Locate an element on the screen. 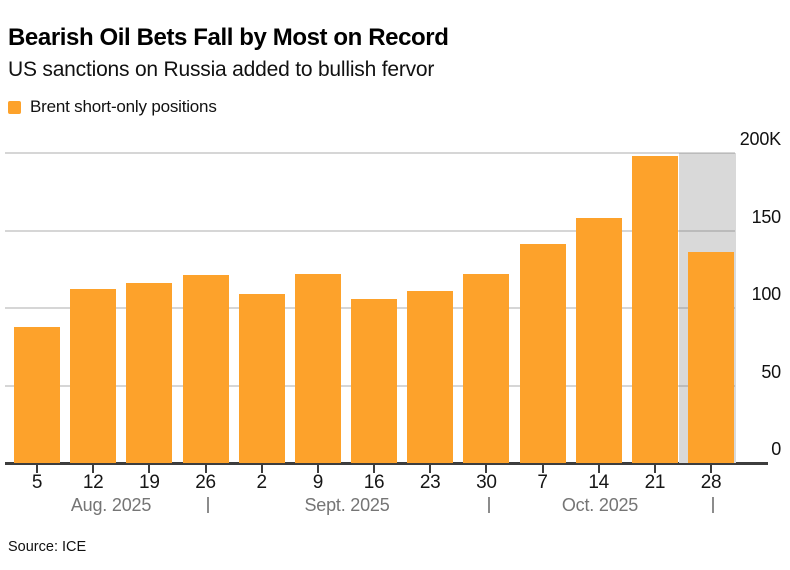  y-axis-labels: 0 50 100 150 200K is located at coordinates (760, 296).